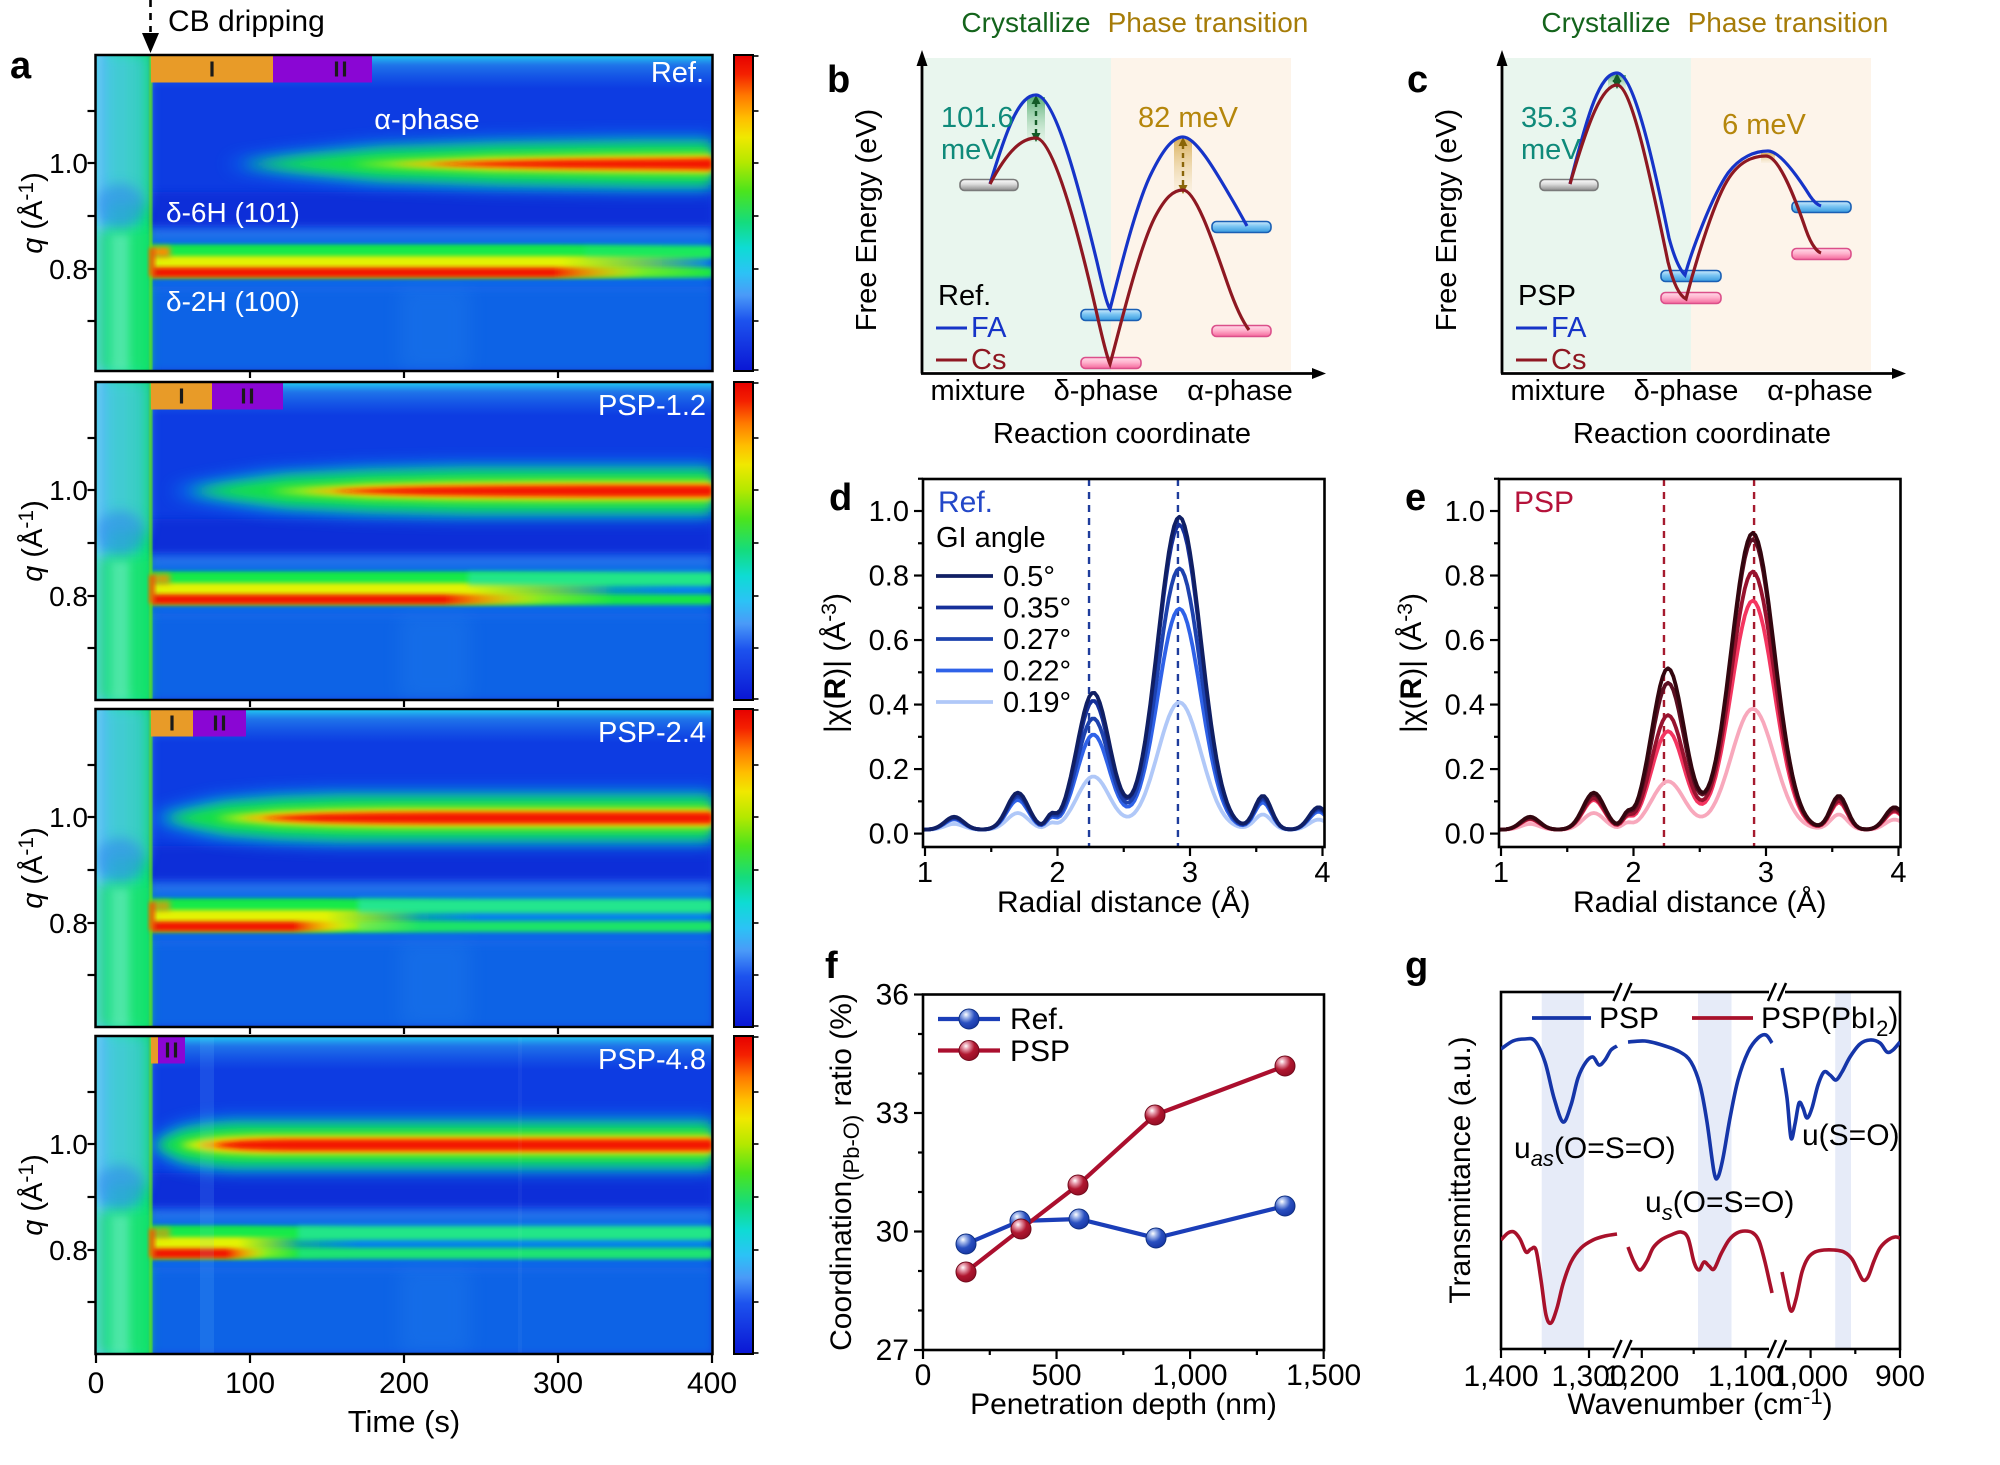  What do you see at coordinates (1549, 118) in the screenshot?
I see `svg-text: 35.3` at bounding box center [1549, 118].